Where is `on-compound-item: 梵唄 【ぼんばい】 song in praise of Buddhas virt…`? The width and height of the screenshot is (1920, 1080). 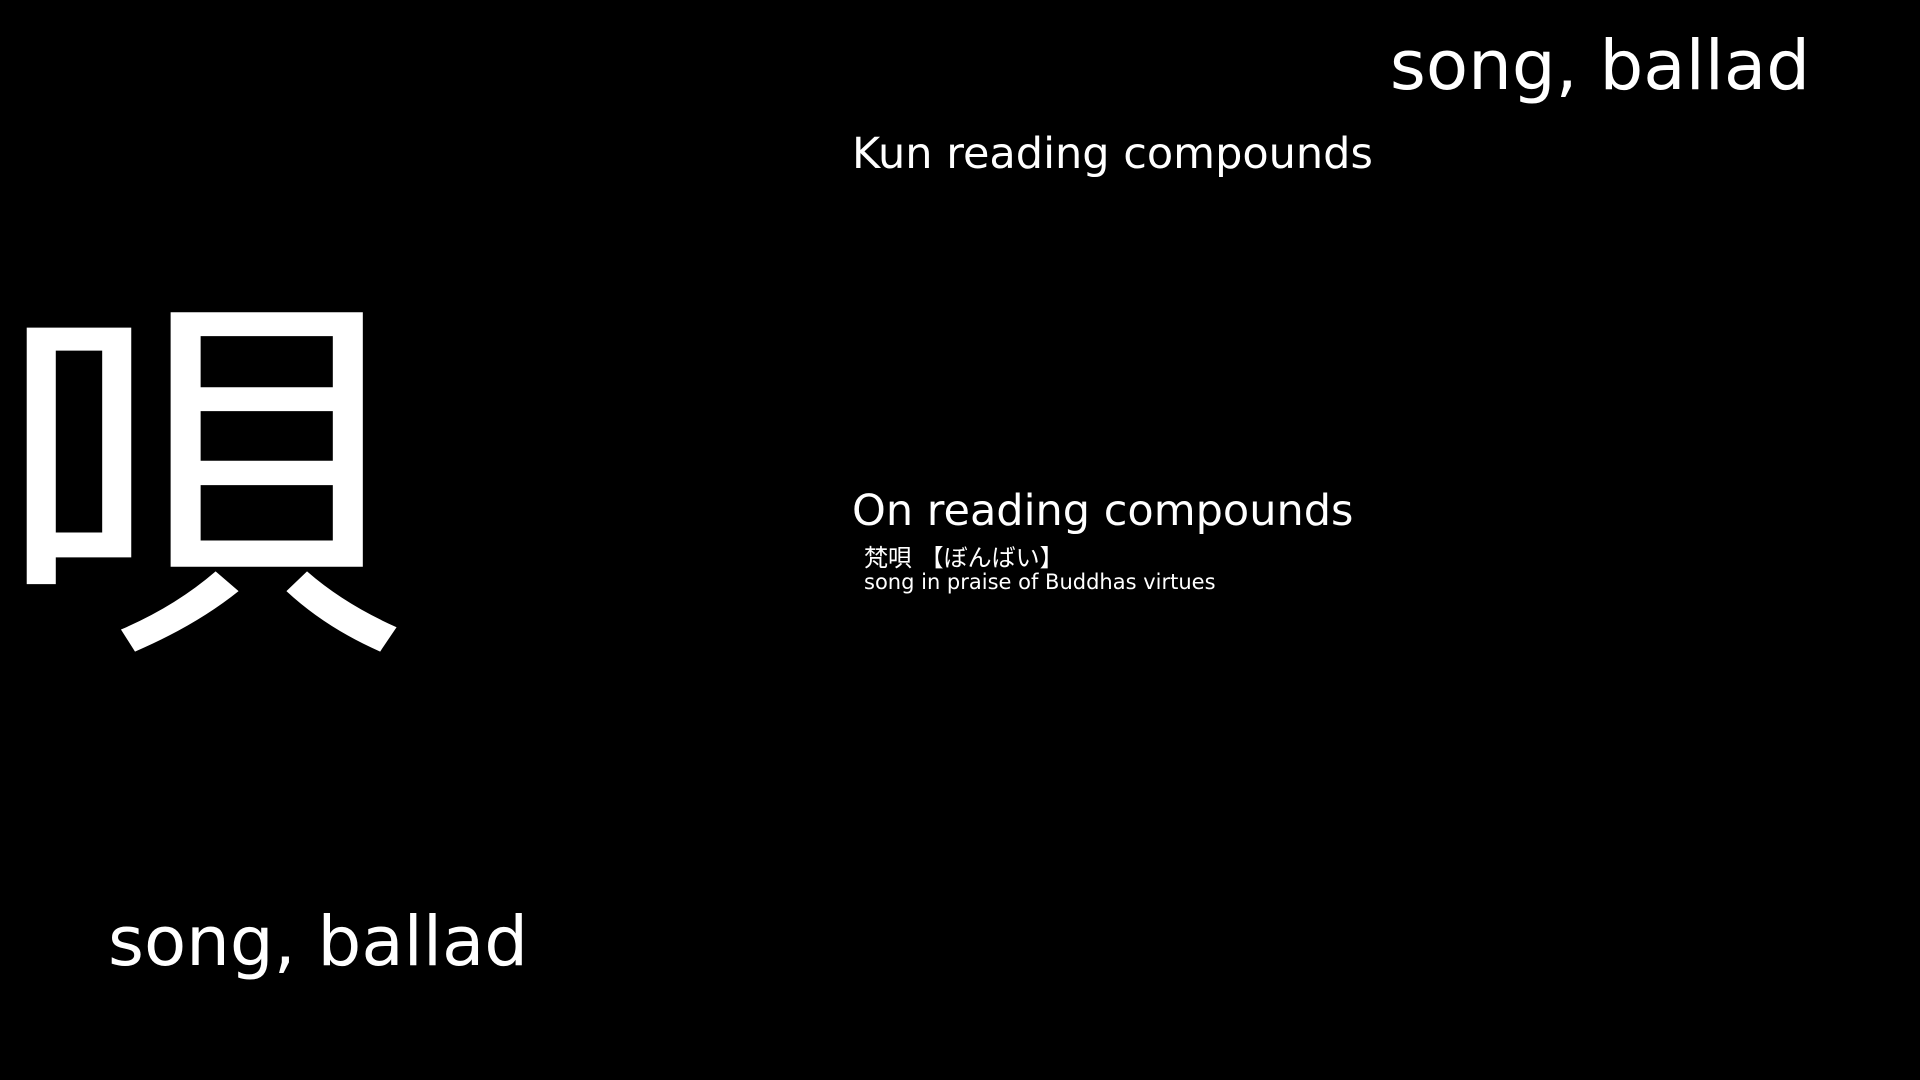
on-compound-item: 梵唄 【ぼんばい】 song in praise of Buddhas virt… is located at coordinates (1040, 569).